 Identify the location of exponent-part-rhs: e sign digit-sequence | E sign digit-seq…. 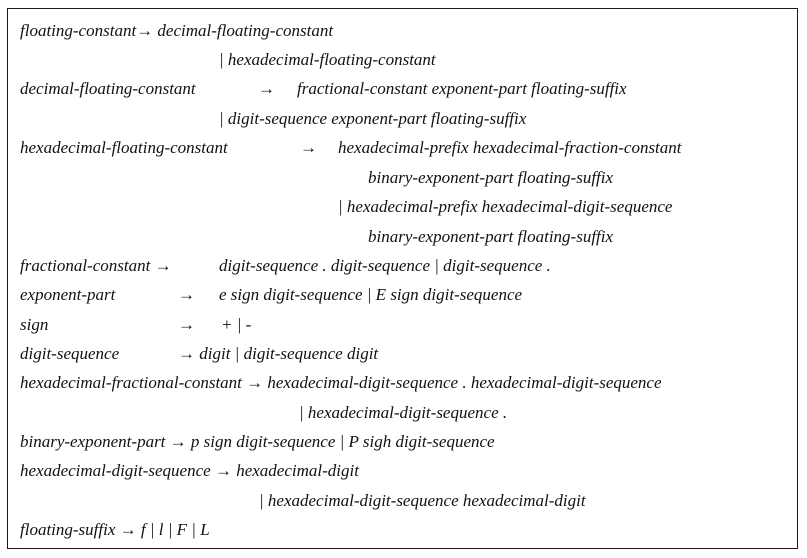
(371, 294).